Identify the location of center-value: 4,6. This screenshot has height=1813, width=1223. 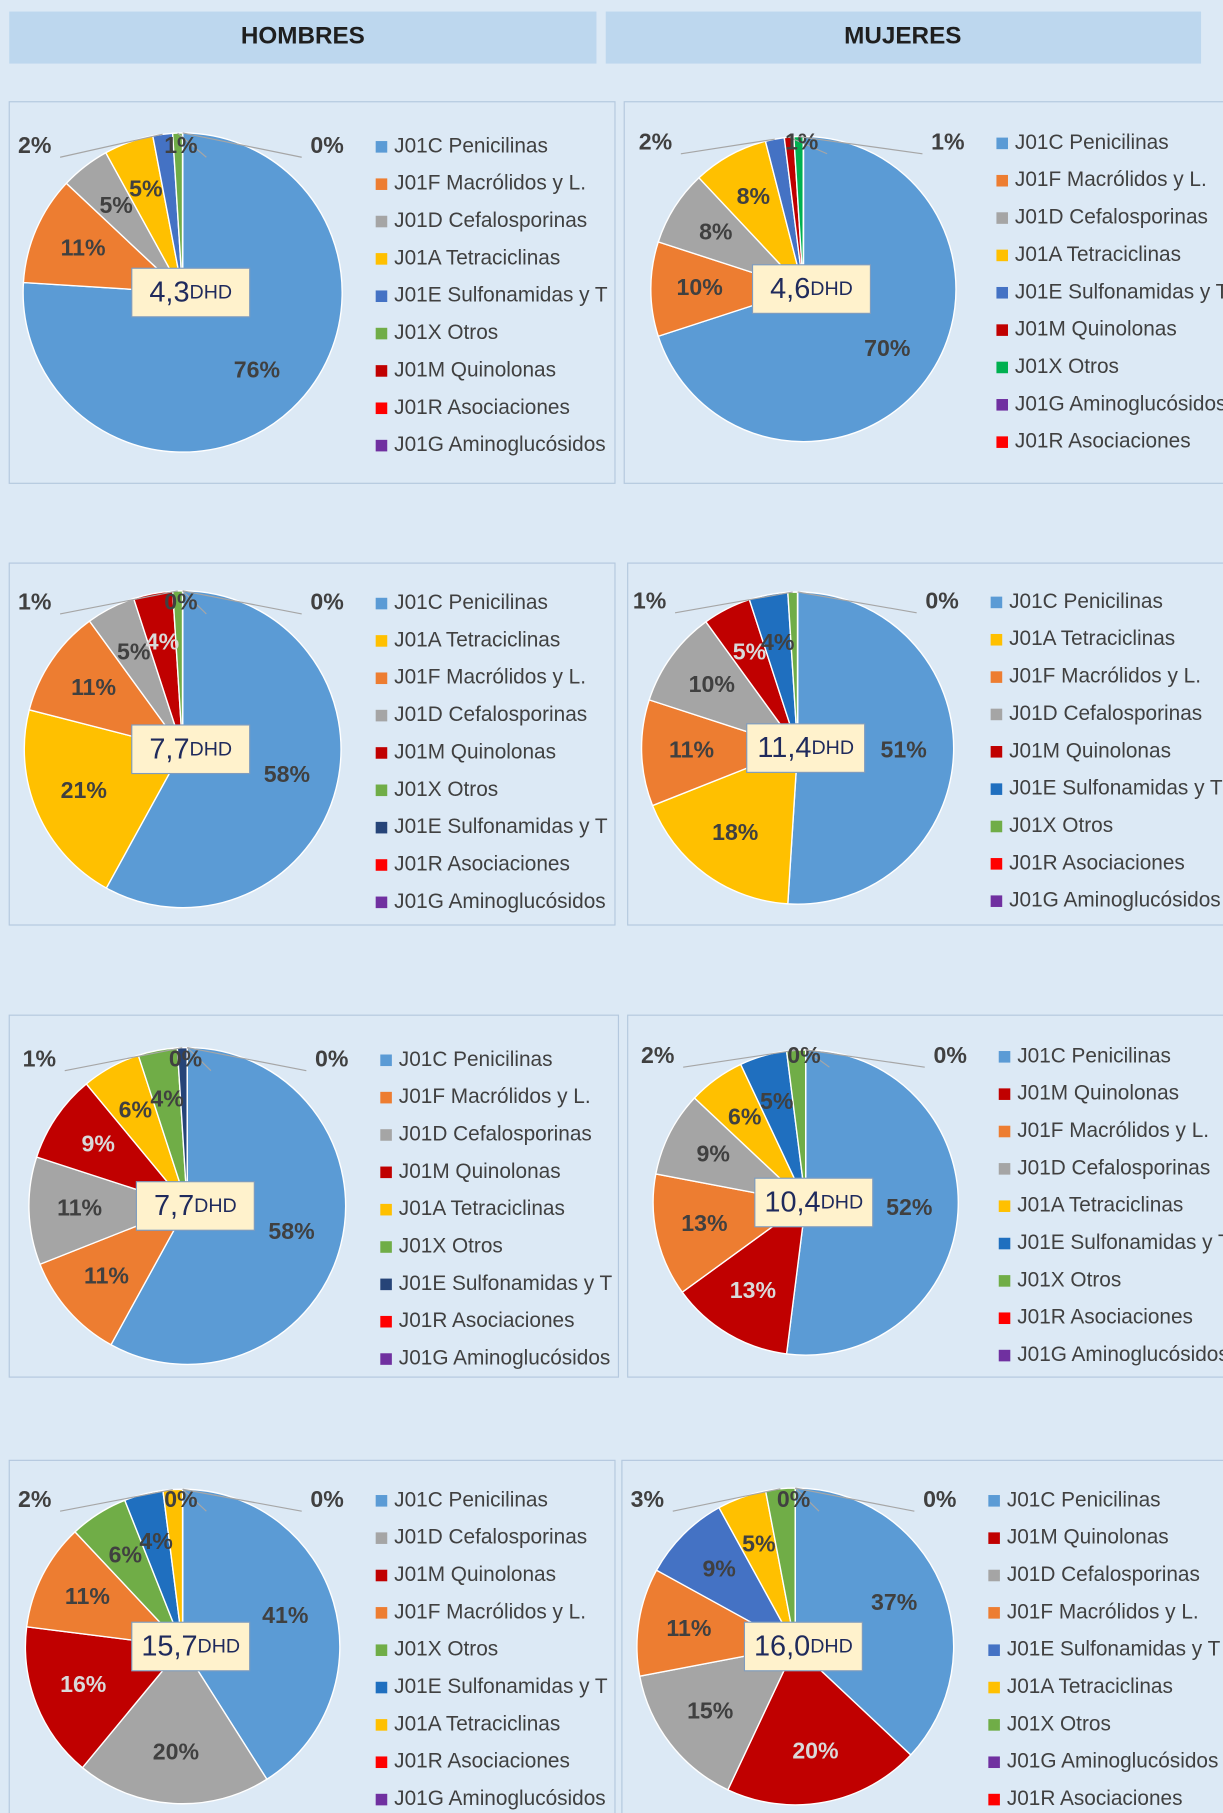
(790, 289).